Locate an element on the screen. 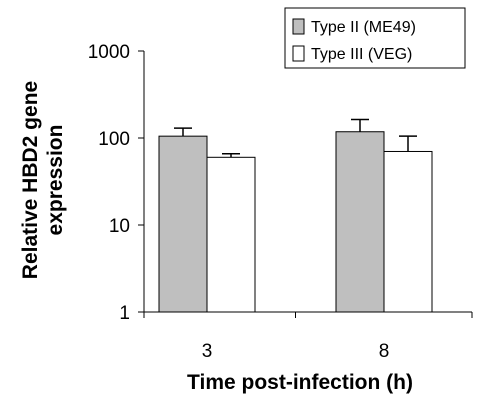  y-axis-title-line-2: expression is located at coordinates (55, 180).